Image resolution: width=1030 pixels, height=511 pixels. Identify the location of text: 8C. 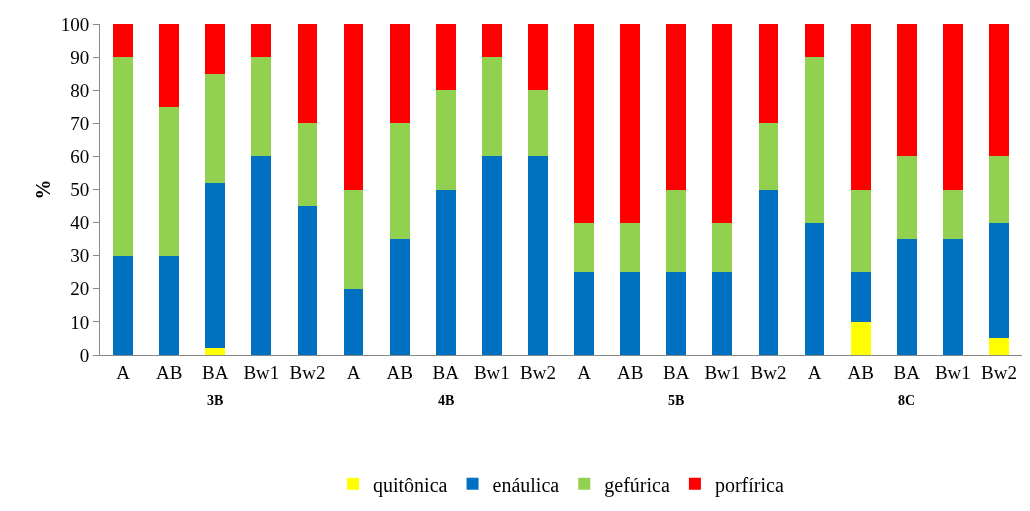
(907, 400).